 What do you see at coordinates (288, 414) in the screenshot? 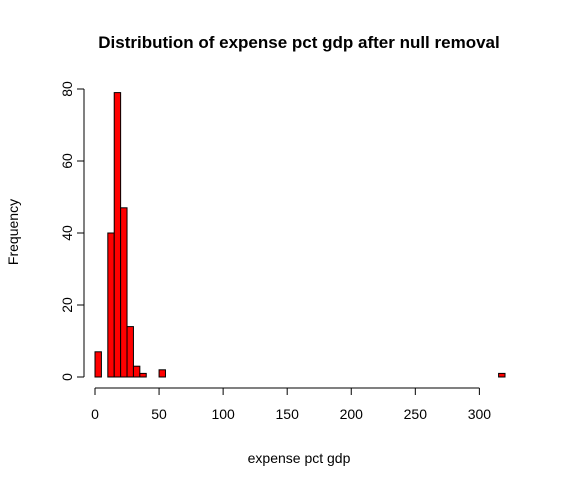
I see `x-tick-label: 150` at bounding box center [288, 414].